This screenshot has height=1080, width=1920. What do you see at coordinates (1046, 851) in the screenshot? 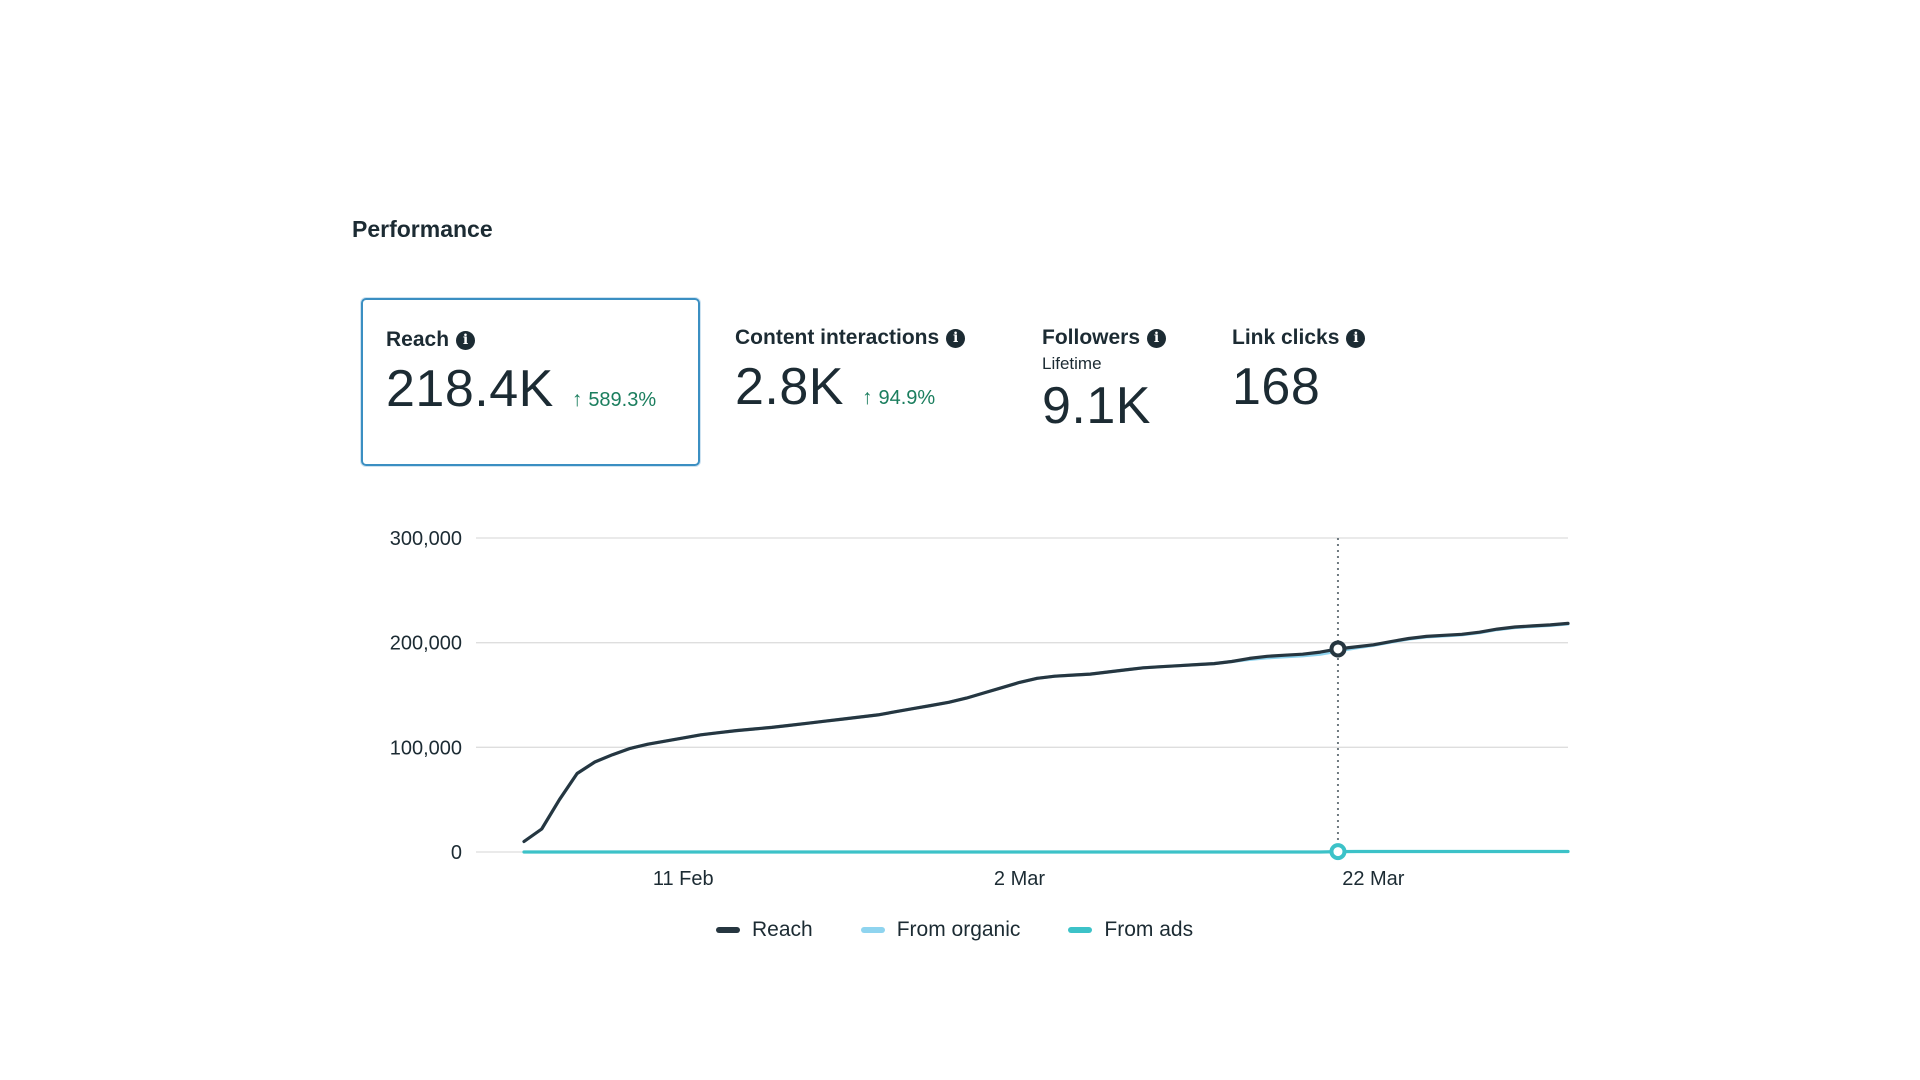
I see `series-line-ads` at bounding box center [1046, 851].